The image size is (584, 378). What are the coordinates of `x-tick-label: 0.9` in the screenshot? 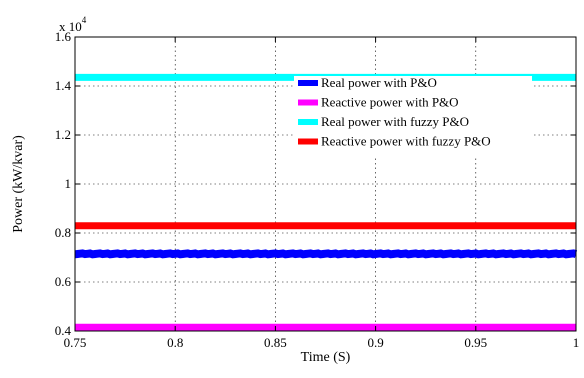 It's located at (375, 342).